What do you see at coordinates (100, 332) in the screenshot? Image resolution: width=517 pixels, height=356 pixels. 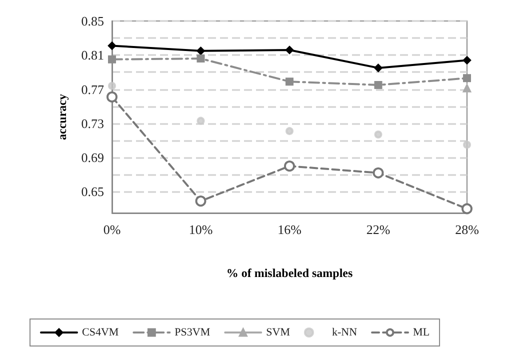 I see `legend-label: CS4VM` at bounding box center [100, 332].